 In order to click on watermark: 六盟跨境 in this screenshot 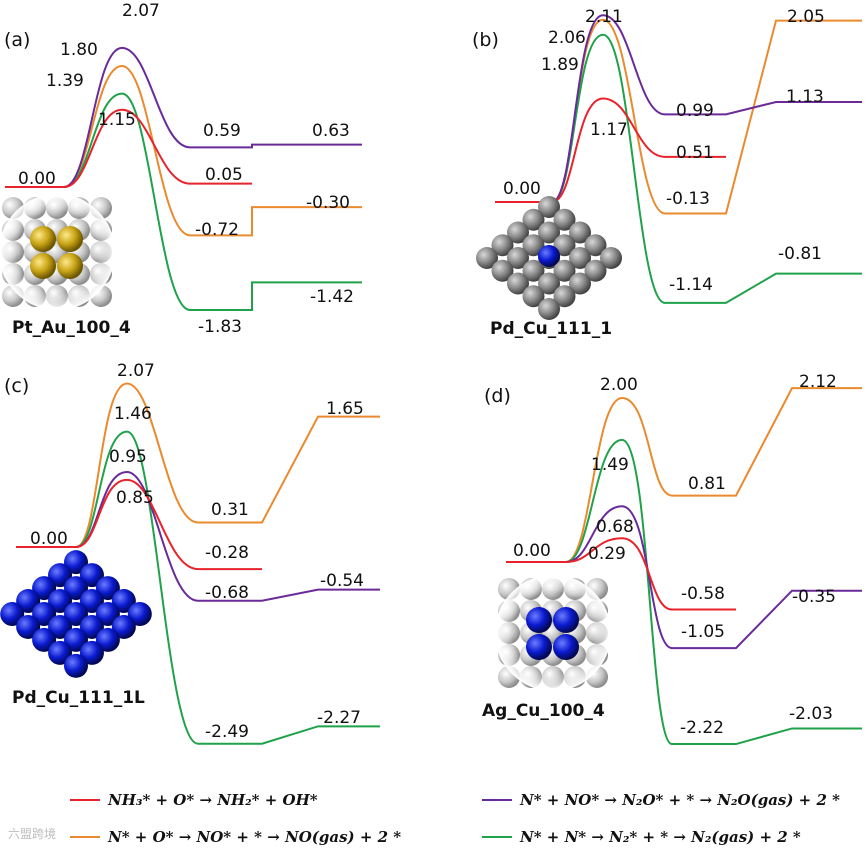, I will do `click(32, 833)`.